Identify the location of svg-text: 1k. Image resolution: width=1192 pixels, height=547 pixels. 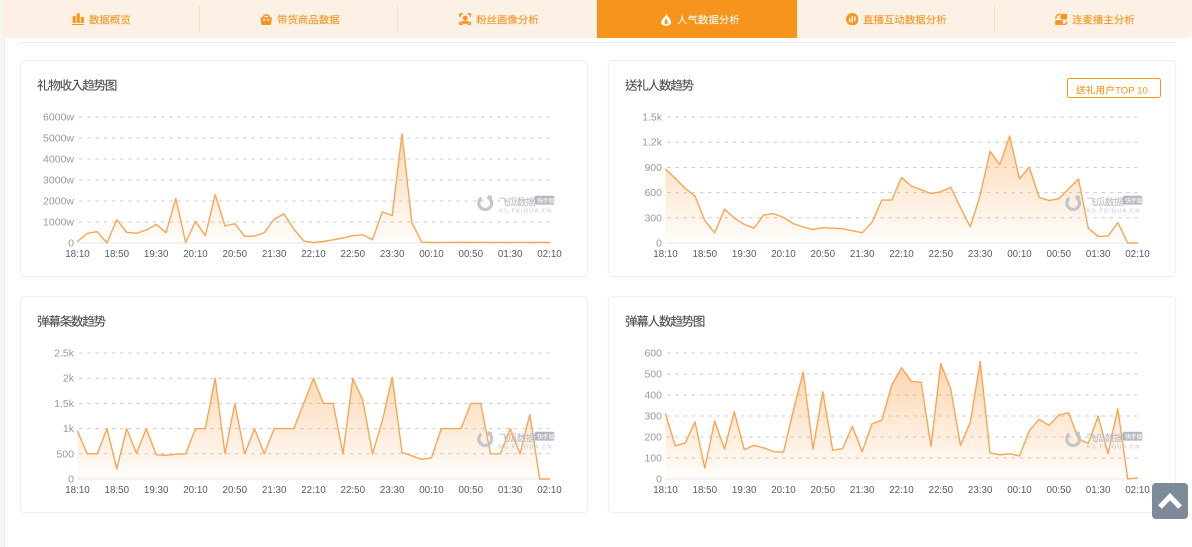
(69, 429).